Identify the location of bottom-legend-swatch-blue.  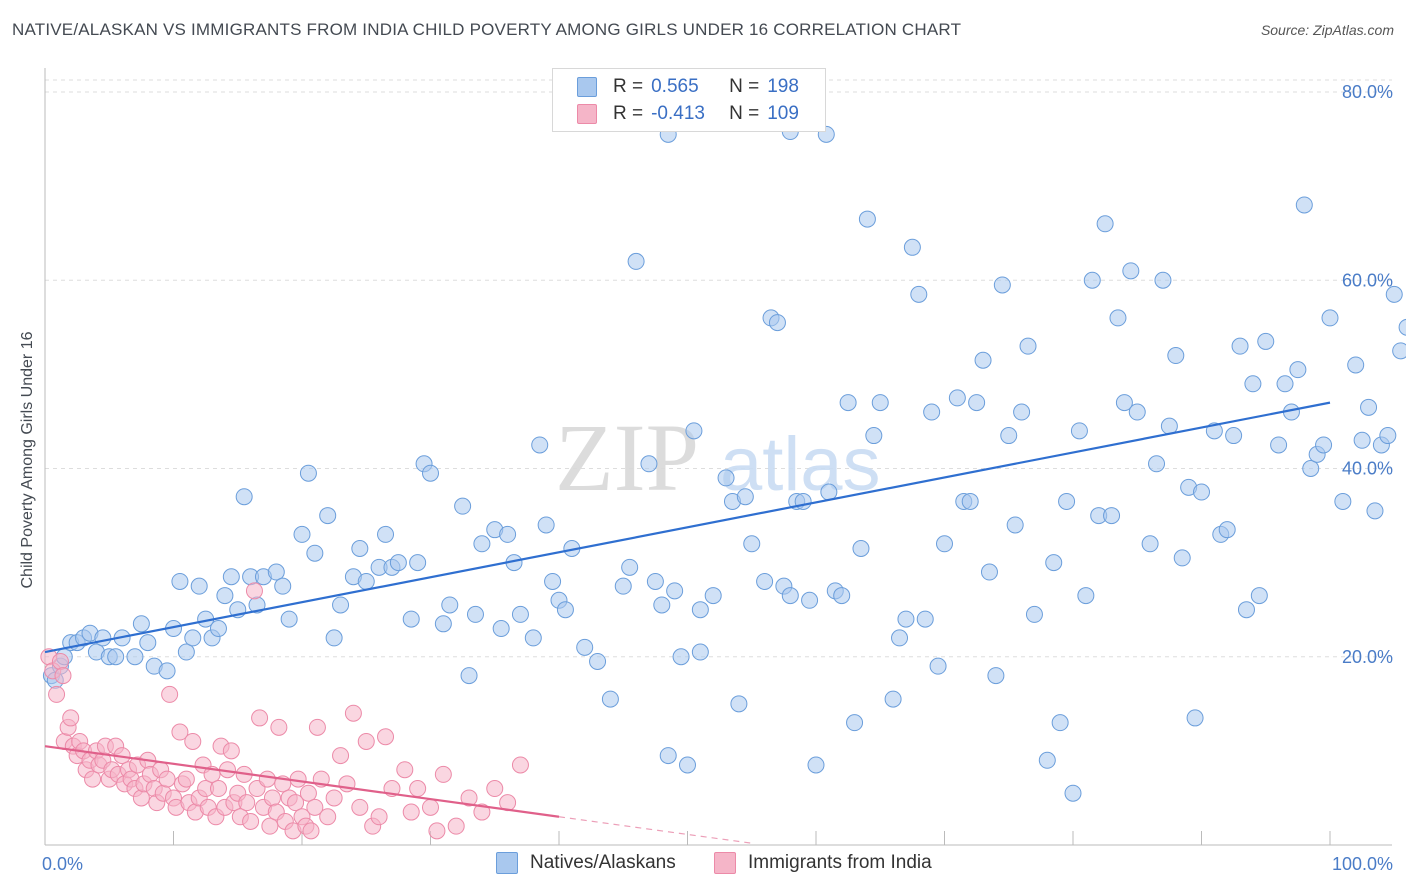
(507, 863).